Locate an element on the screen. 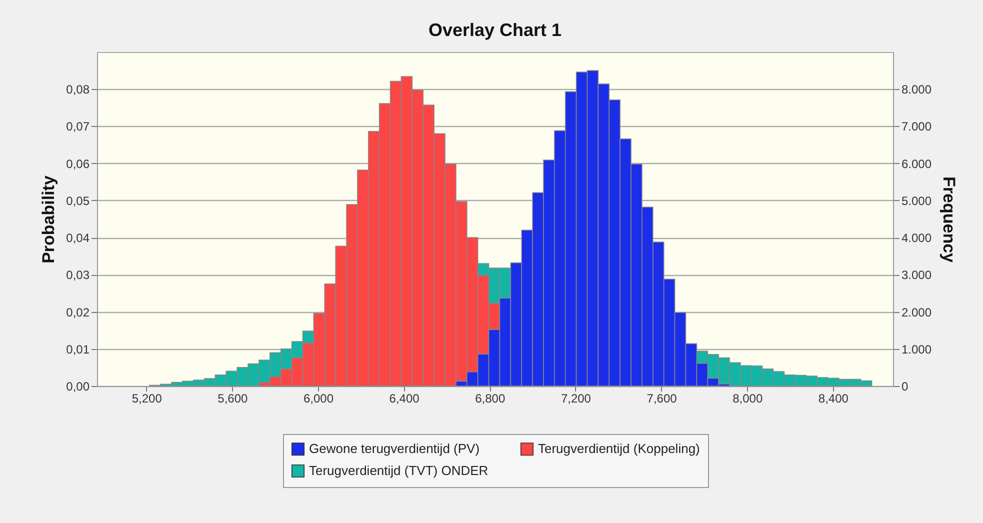  x-tick-label: 6,400 is located at coordinates (404, 399).